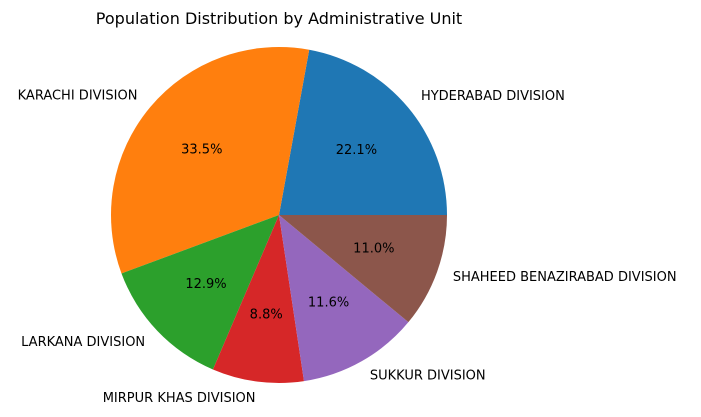 This screenshot has width=701, height=417. I want to click on pie-slice-mirpur-khas-division, so click(258, 299).